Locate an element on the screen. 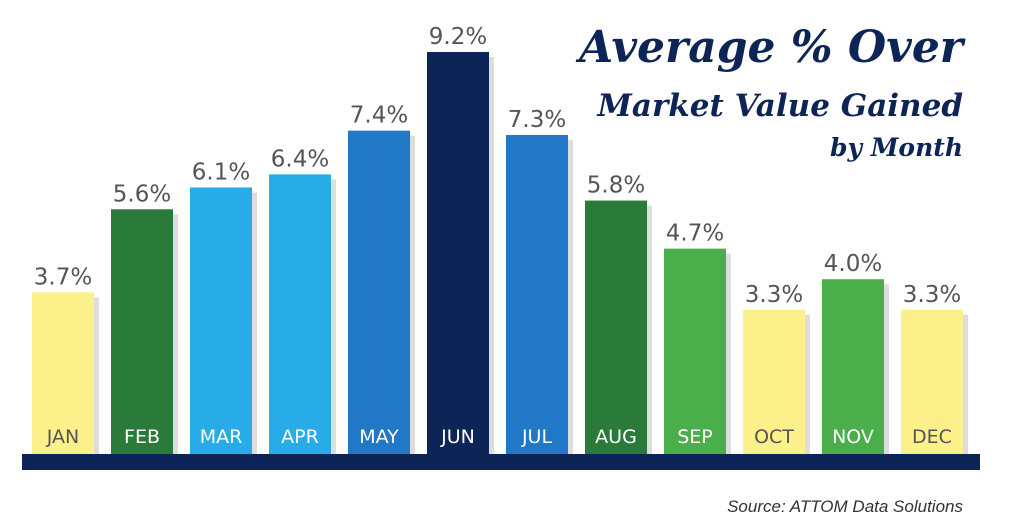 This screenshot has width=1024, height=527. value-label-feb: 5.6% is located at coordinates (142, 194).